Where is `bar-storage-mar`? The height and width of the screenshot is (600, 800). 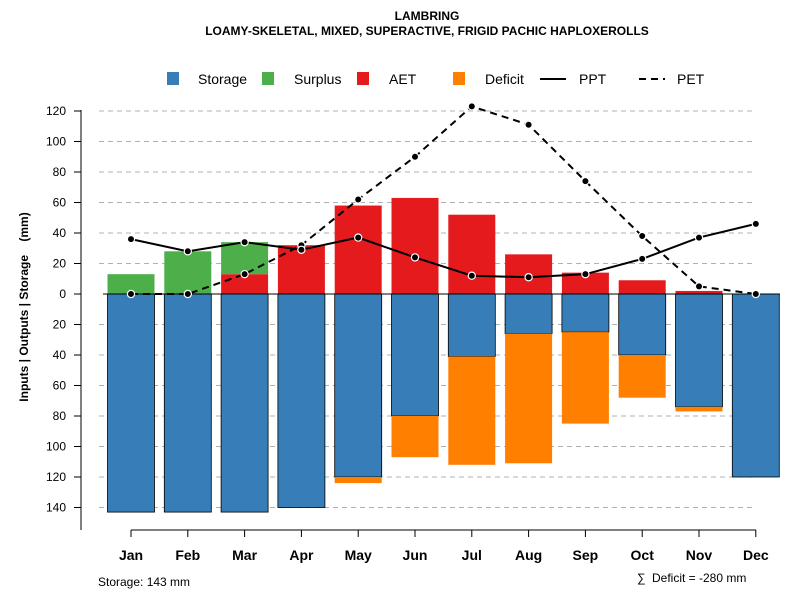
bar-storage-mar is located at coordinates (244, 403).